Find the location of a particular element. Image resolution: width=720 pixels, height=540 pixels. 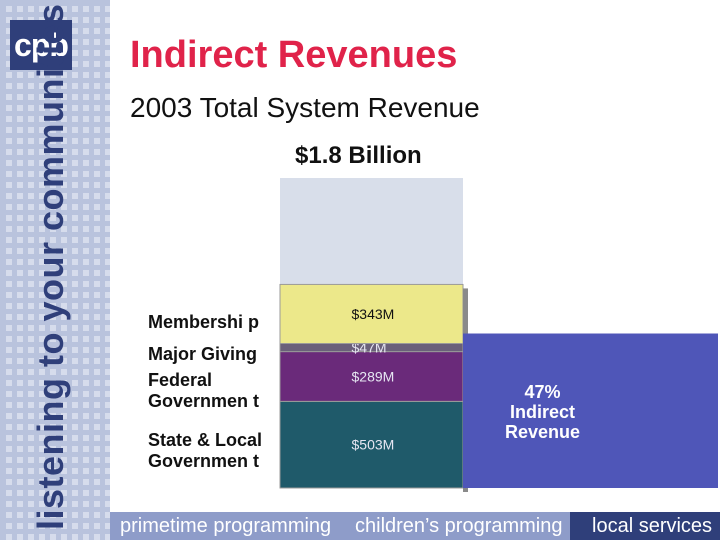

bar-segment-membership is located at coordinates (371, 314).